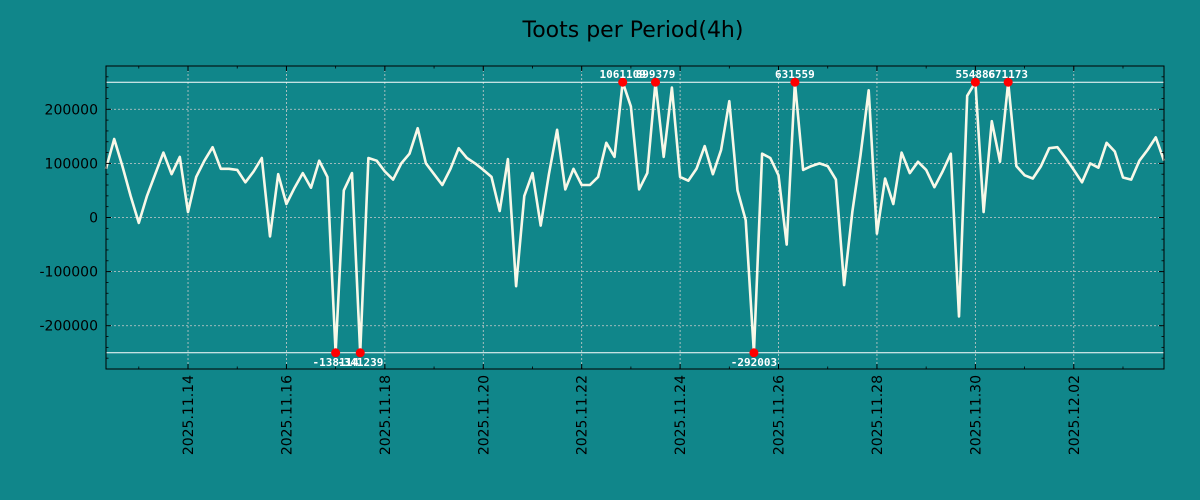 The image size is (1200, 500). I want to click on y-tick-label: 100000, so click(71, 164).